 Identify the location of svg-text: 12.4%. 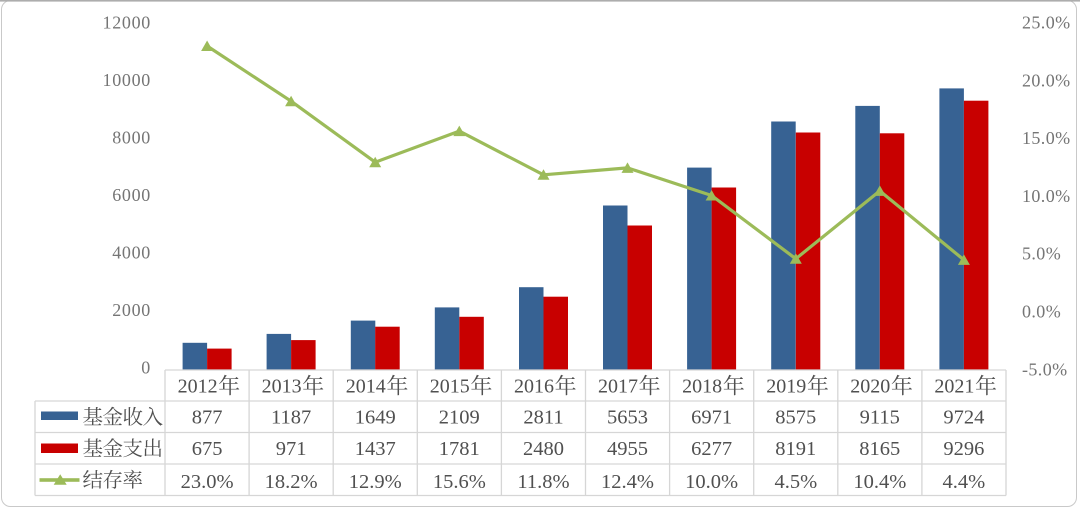
(627, 482).